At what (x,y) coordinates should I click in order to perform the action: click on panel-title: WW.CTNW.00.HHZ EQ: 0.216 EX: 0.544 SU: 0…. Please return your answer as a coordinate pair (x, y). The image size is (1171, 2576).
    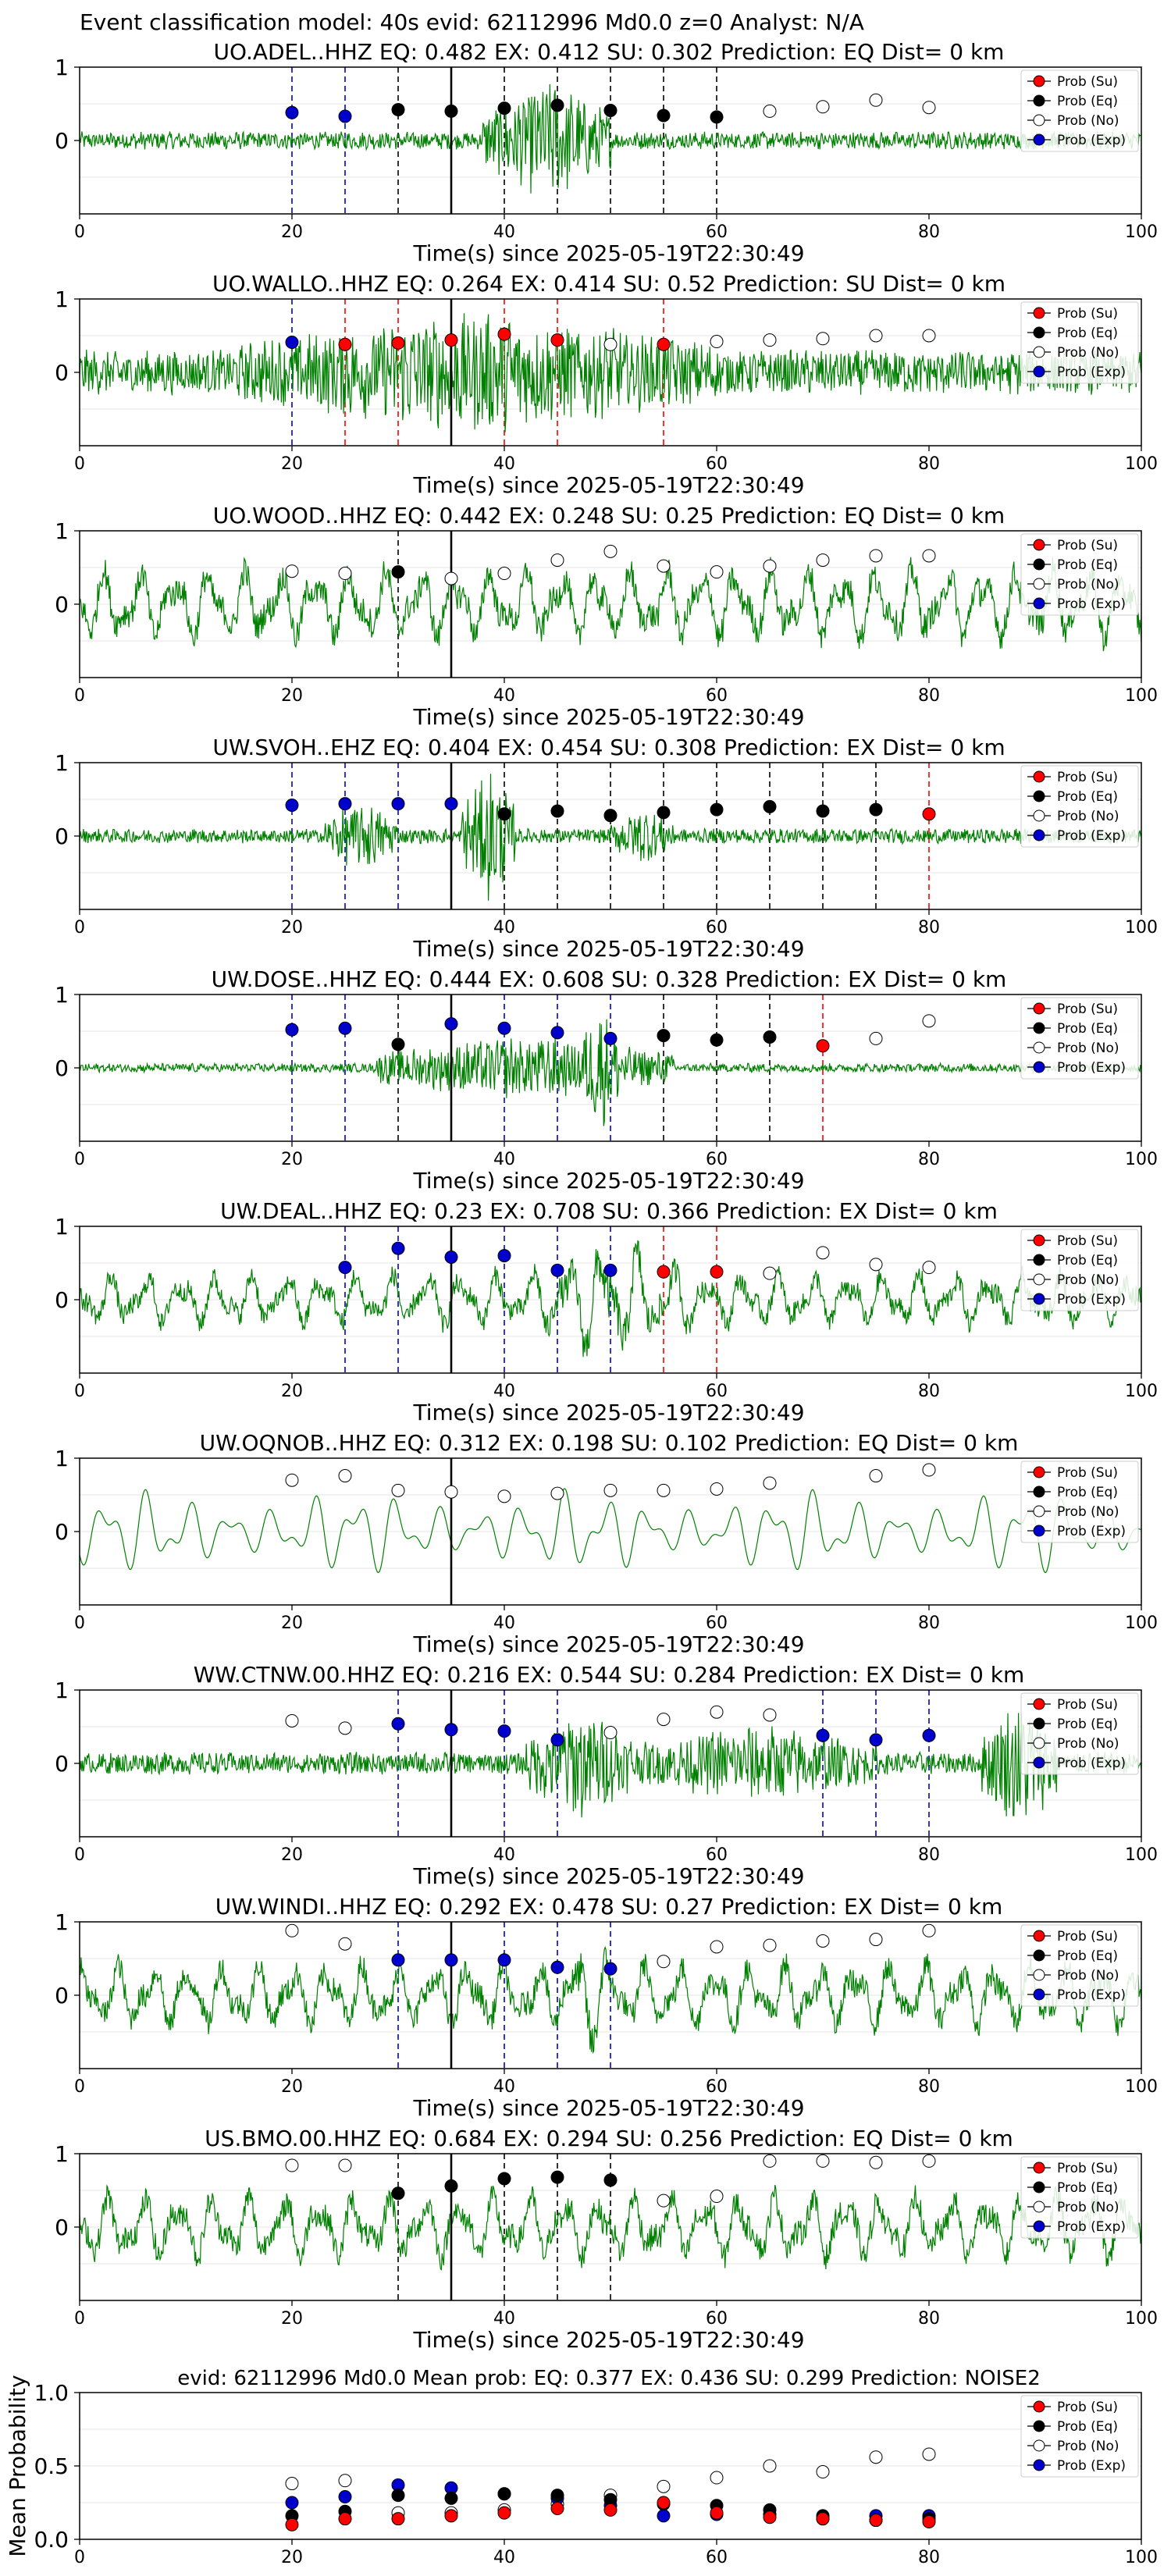
    Looking at the image, I should click on (609, 1675).